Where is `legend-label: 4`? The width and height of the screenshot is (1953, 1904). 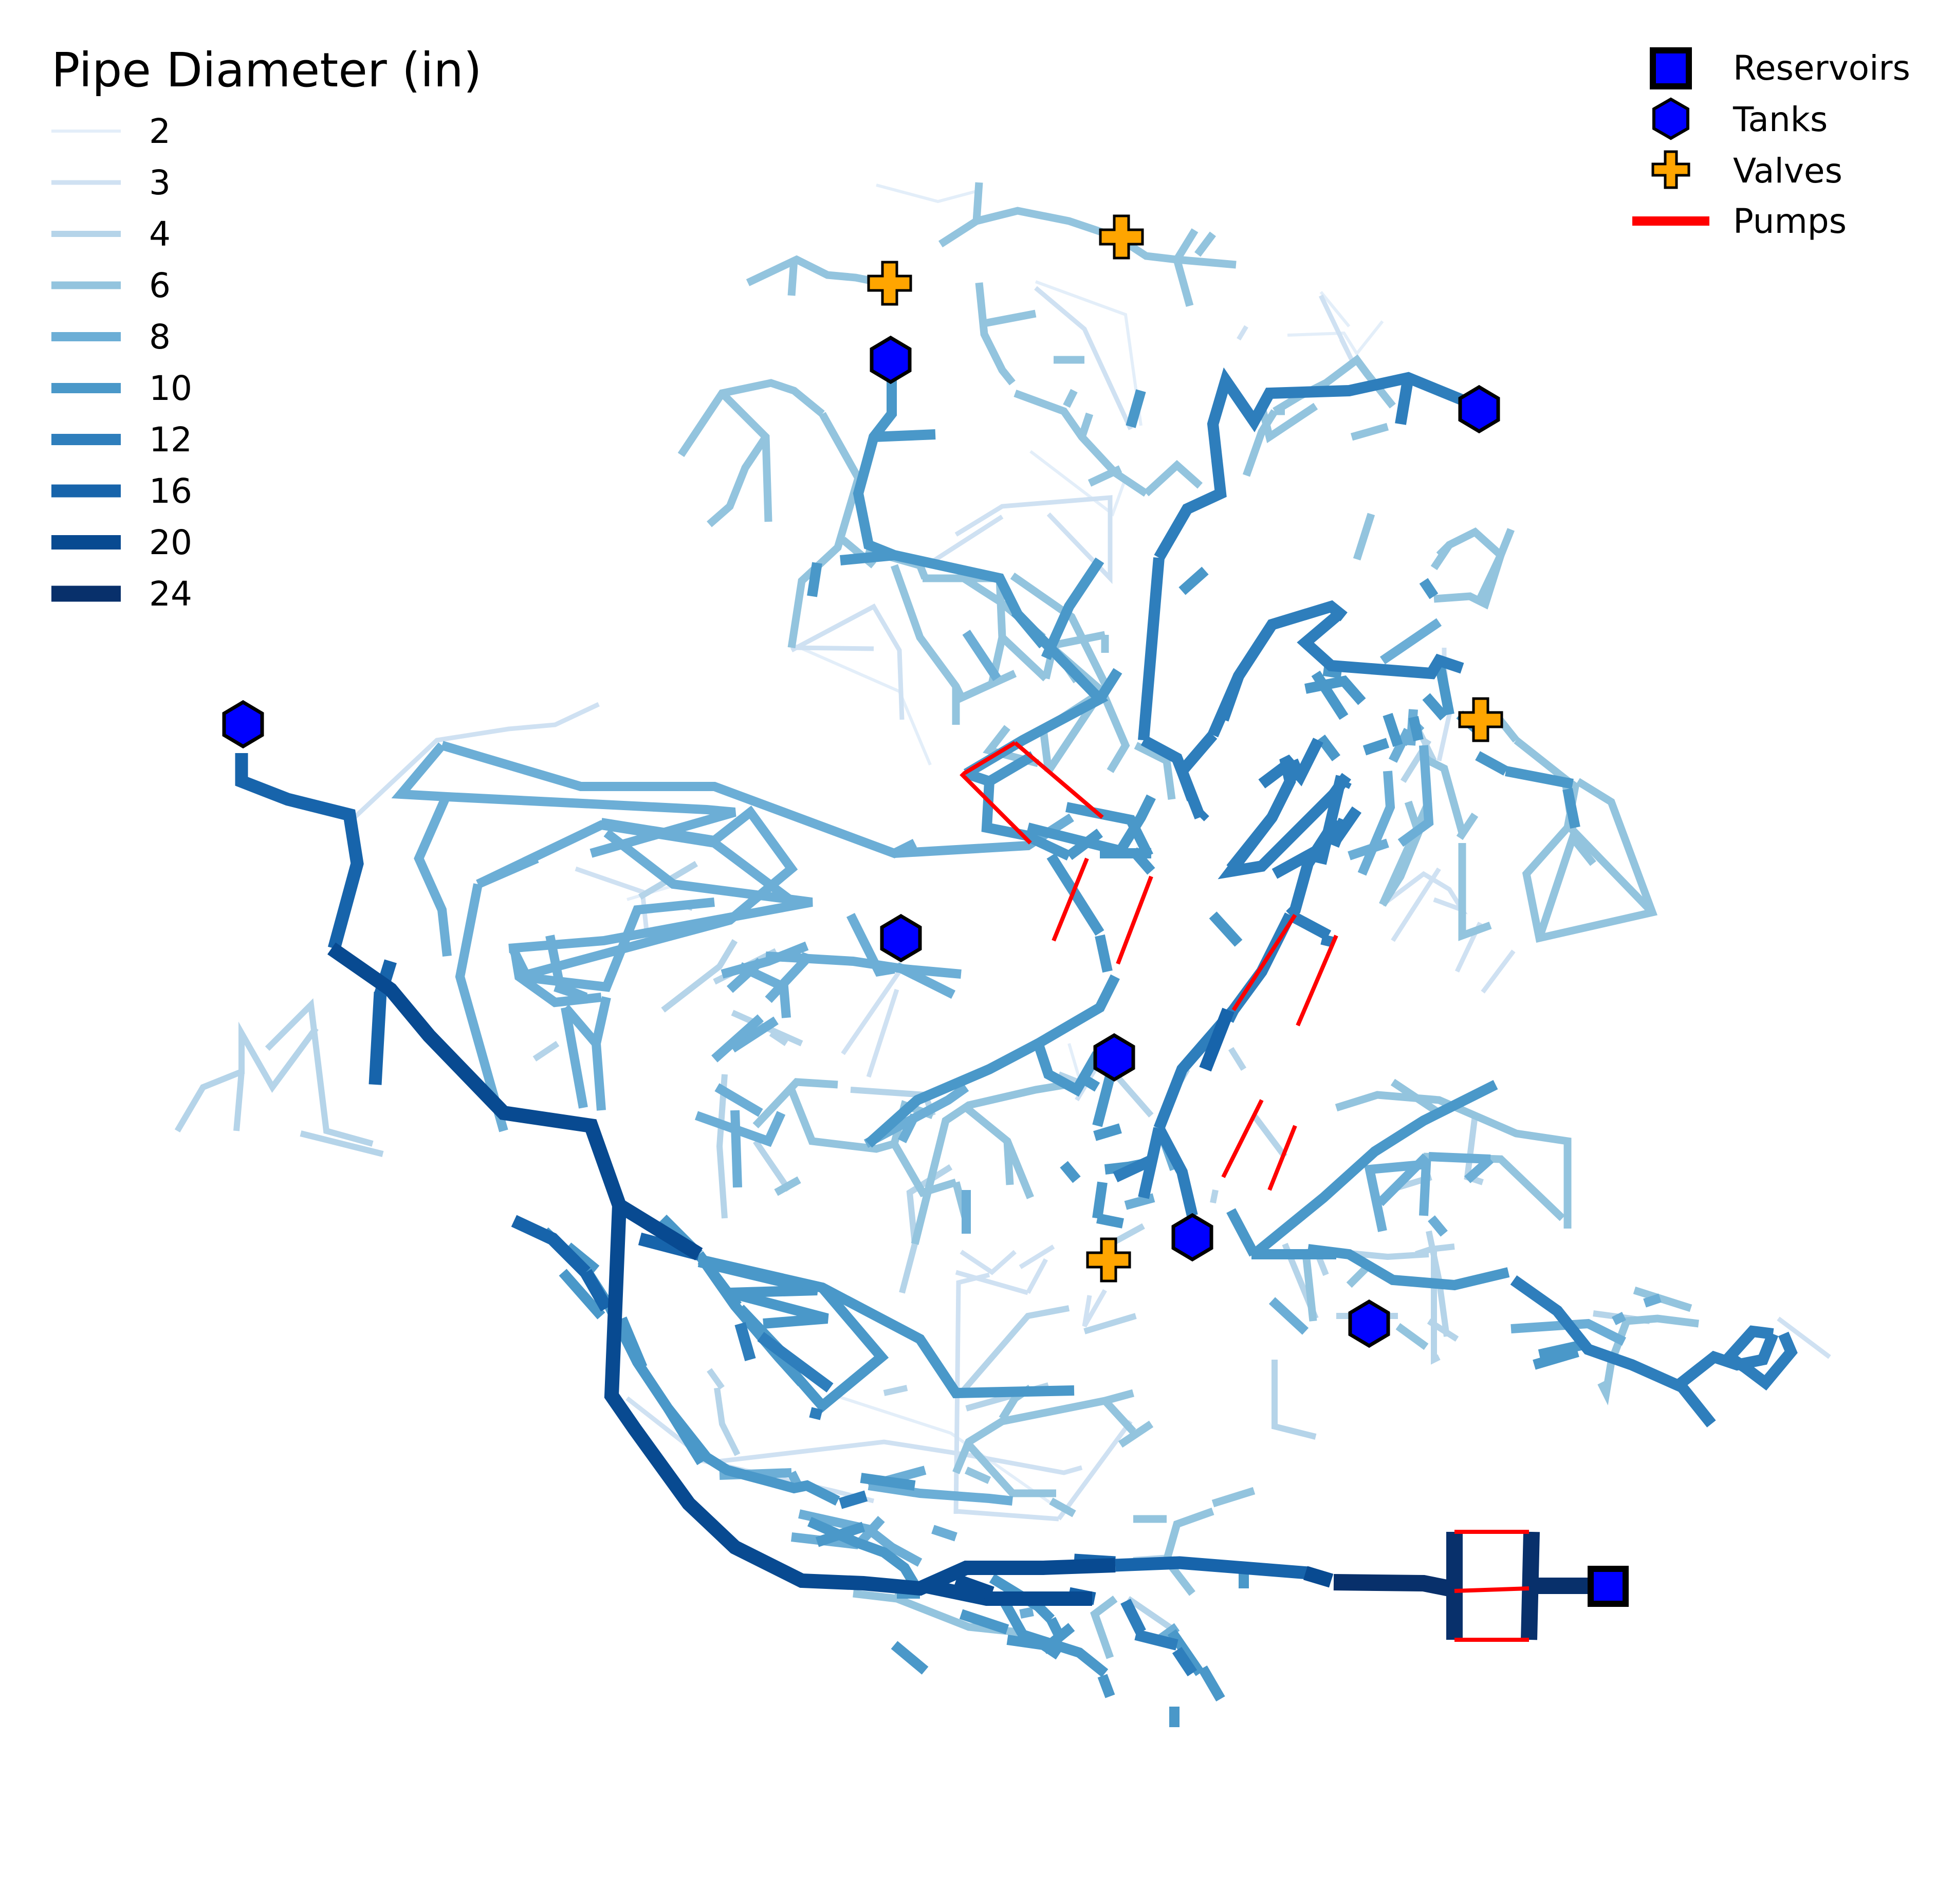 legend-label: 4 is located at coordinates (160, 234).